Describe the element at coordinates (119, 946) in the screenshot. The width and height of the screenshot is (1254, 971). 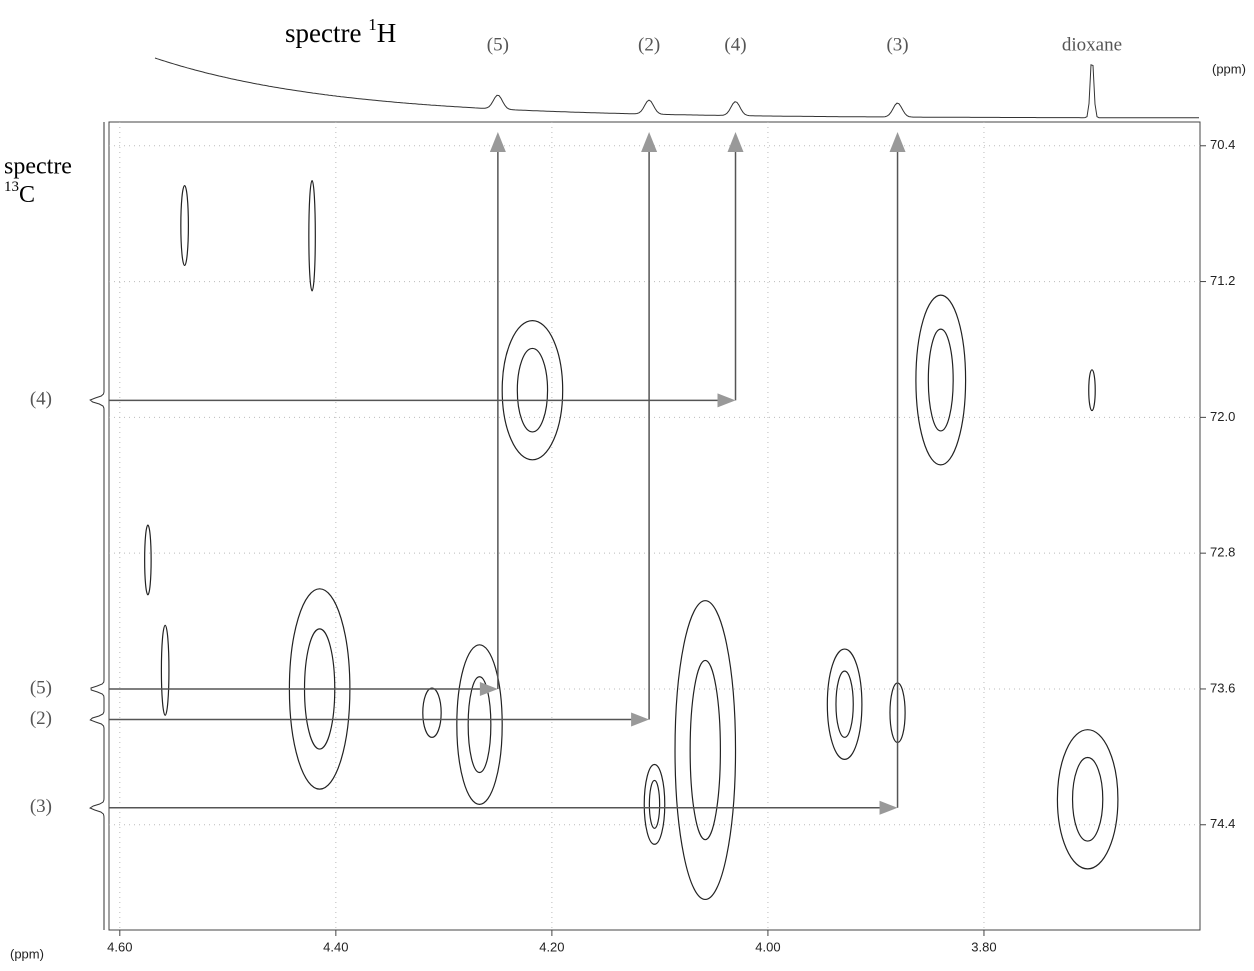
I see `x-tick-label: 4.60` at that location.